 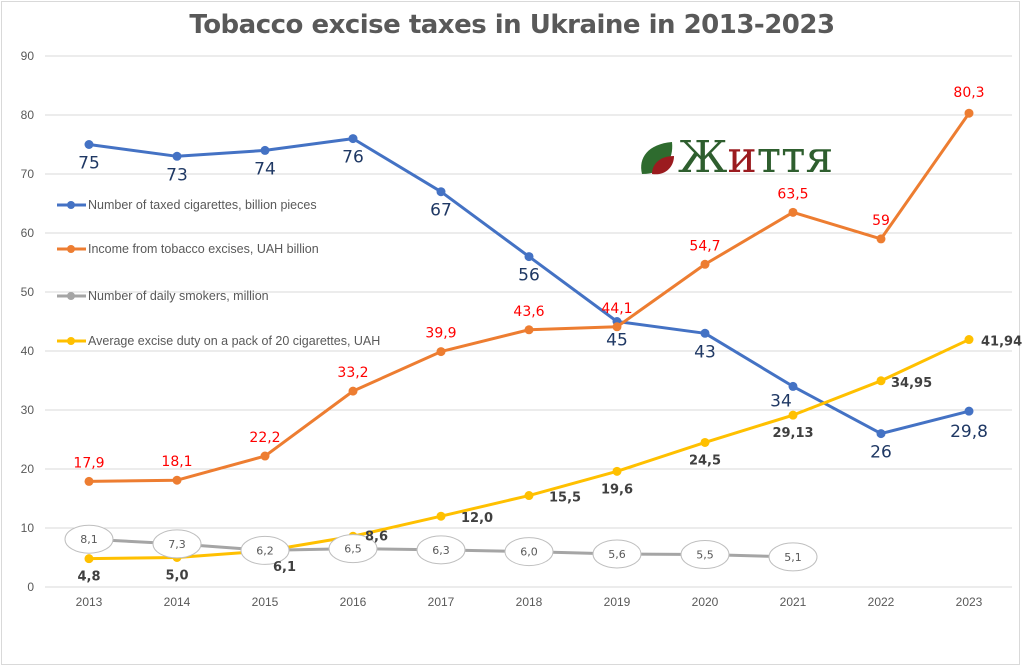 I want to click on data-label: 5,6, so click(x=617, y=554).